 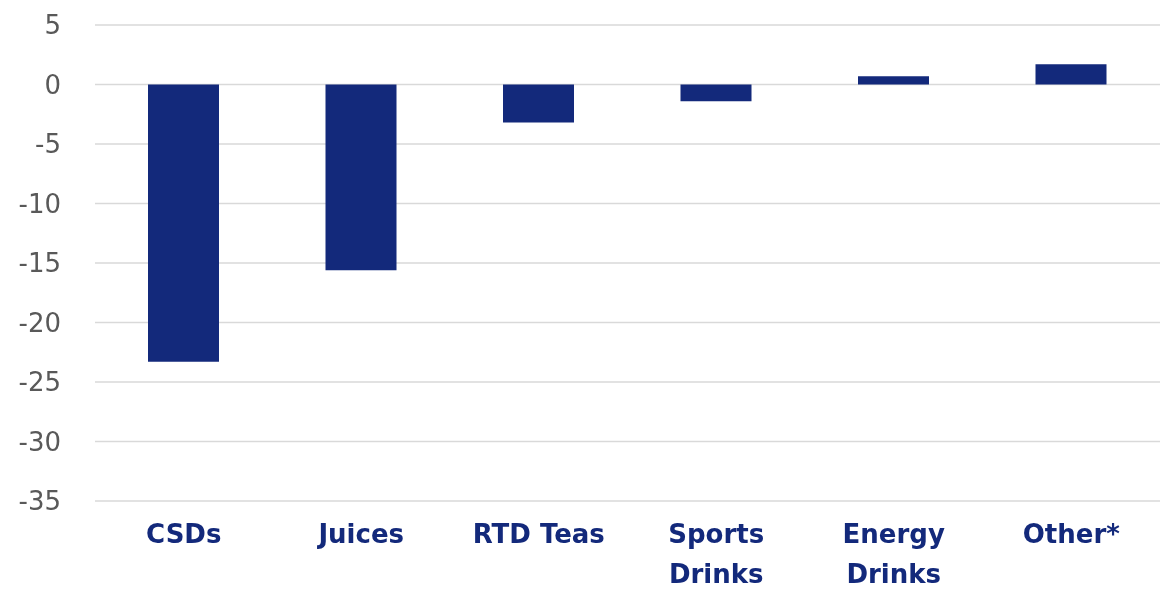 What do you see at coordinates (39, 322) in the screenshot?
I see `y-tick-label: -20` at bounding box center [39, 322].